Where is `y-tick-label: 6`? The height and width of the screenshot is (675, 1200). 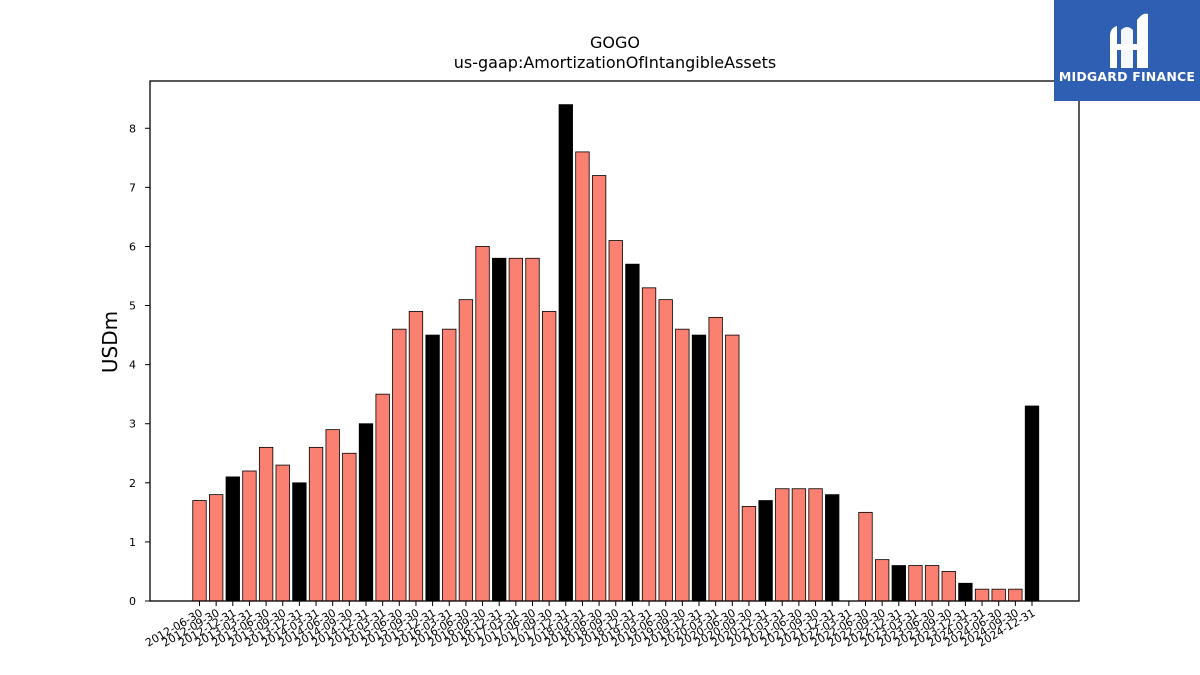
y-tick-label: 6 is located at coordinates (132, 246).